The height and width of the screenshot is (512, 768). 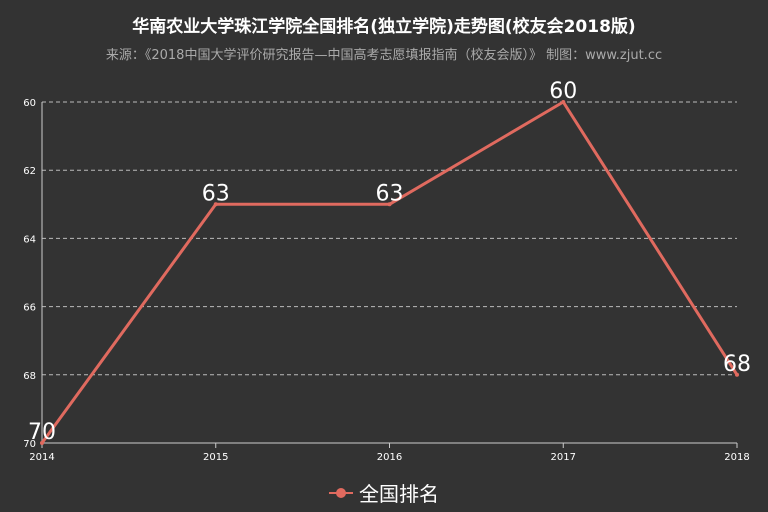 What do you see at coordinates (737, 364) in the screenshot?
I see `data-label: 68` at bounding box center [737, 364].